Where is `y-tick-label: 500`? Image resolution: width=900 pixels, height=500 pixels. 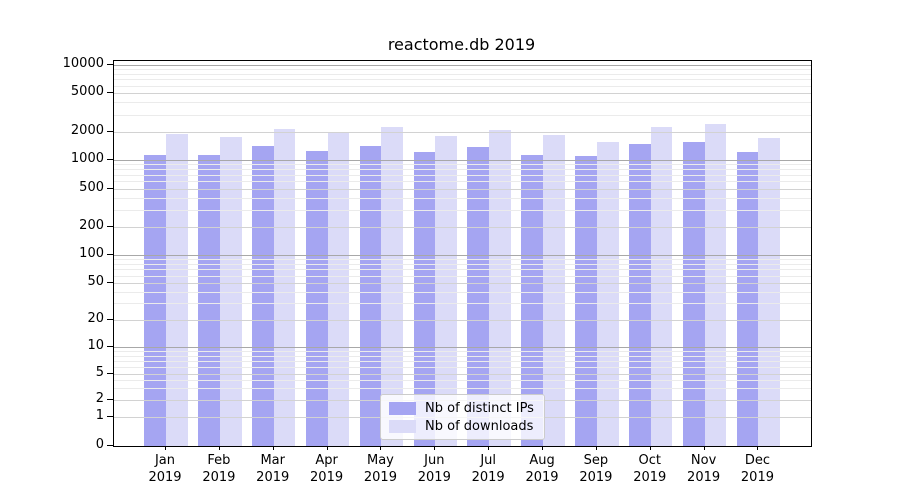
y-tick-label: 500 is located at coordinates (91, 187).